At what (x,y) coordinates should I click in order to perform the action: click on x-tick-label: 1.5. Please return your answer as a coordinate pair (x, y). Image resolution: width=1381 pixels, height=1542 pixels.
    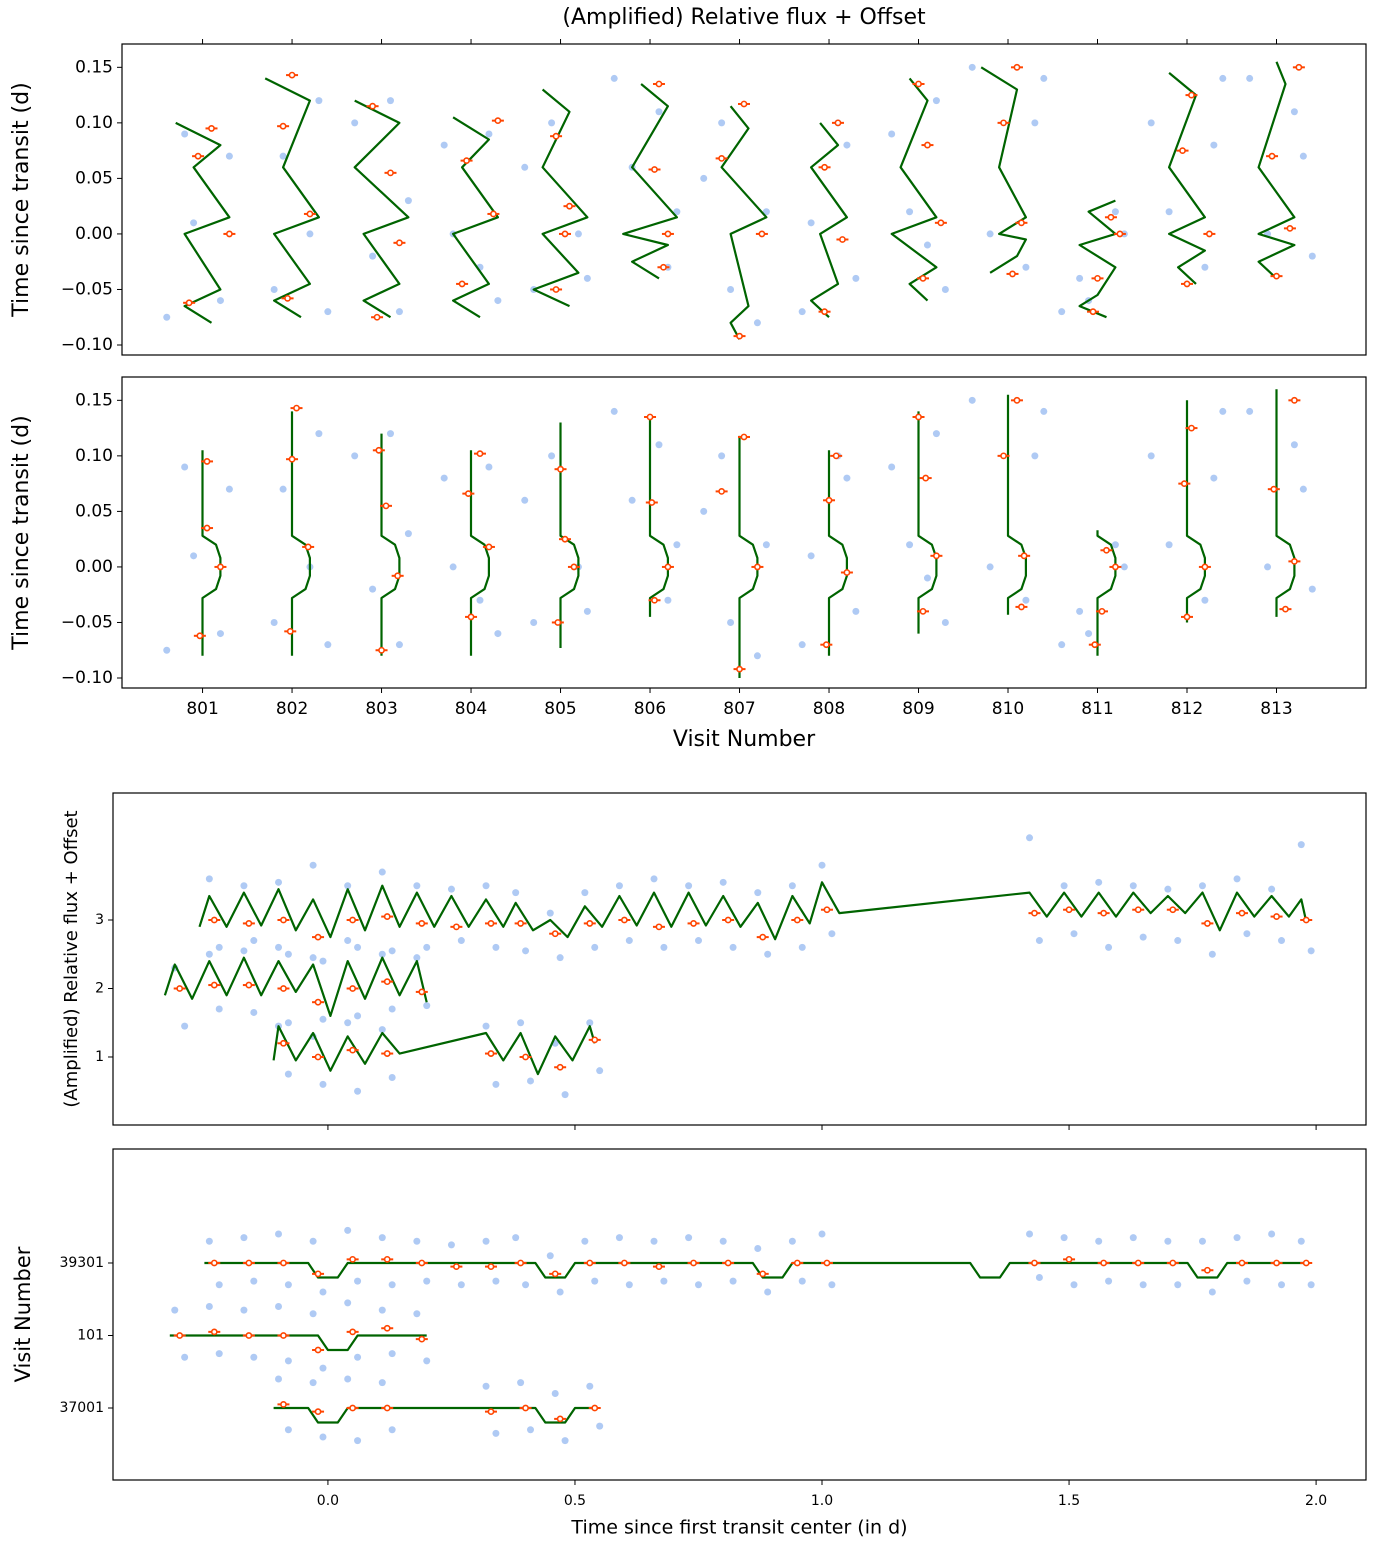
    Looking at the image, I should click on (1069, 1501).